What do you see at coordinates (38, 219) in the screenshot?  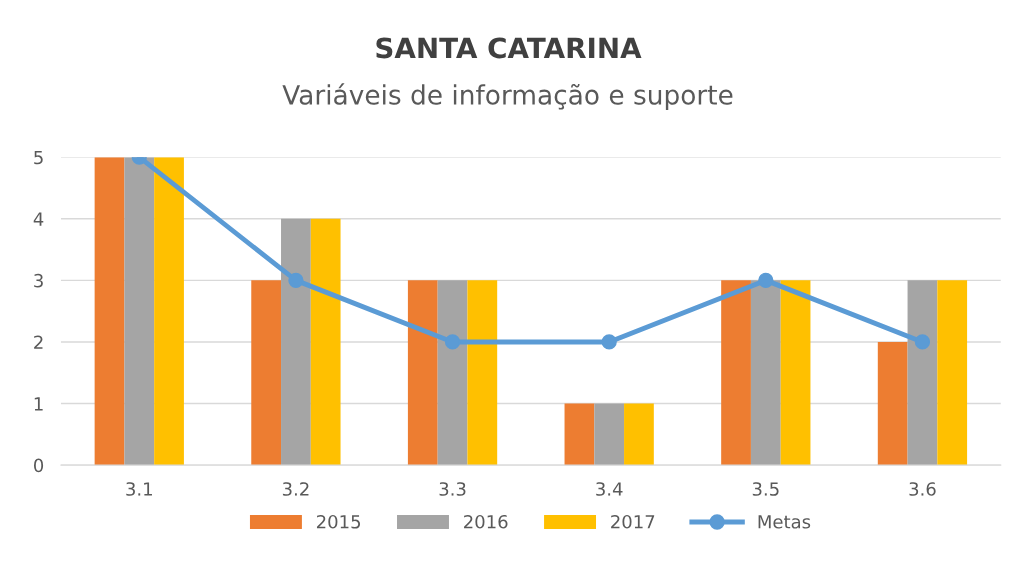 I see `y-tick-label: 4` at bounding box center [38, 219].